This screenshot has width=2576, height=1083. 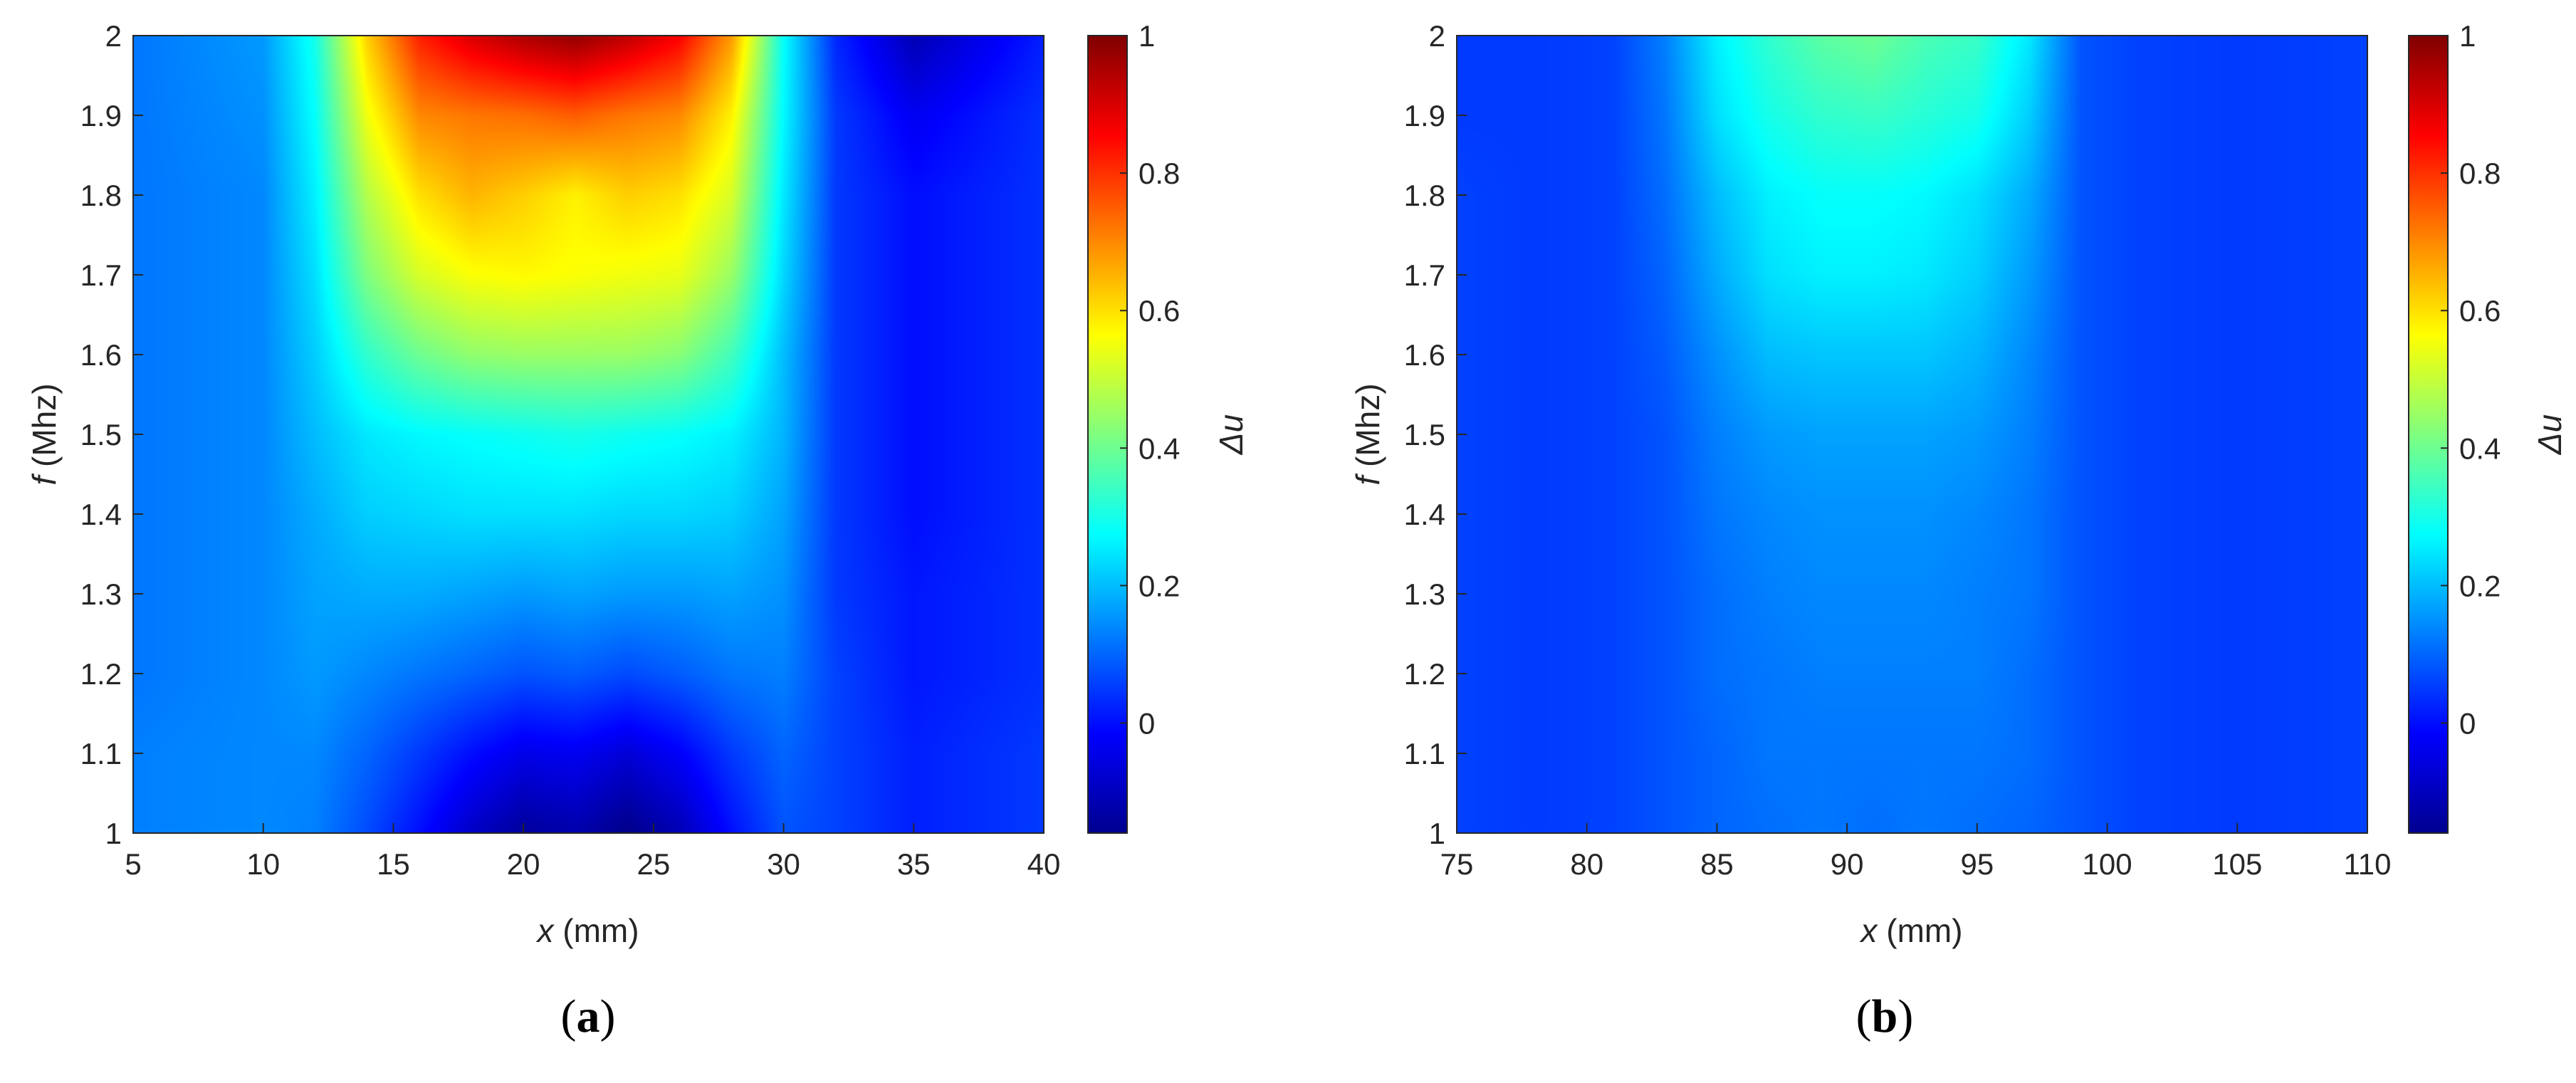 What do you see at coordinates (523, 864) in the screenshot?
I see `x-tick-label: 20` at bounding box center [523, 864].